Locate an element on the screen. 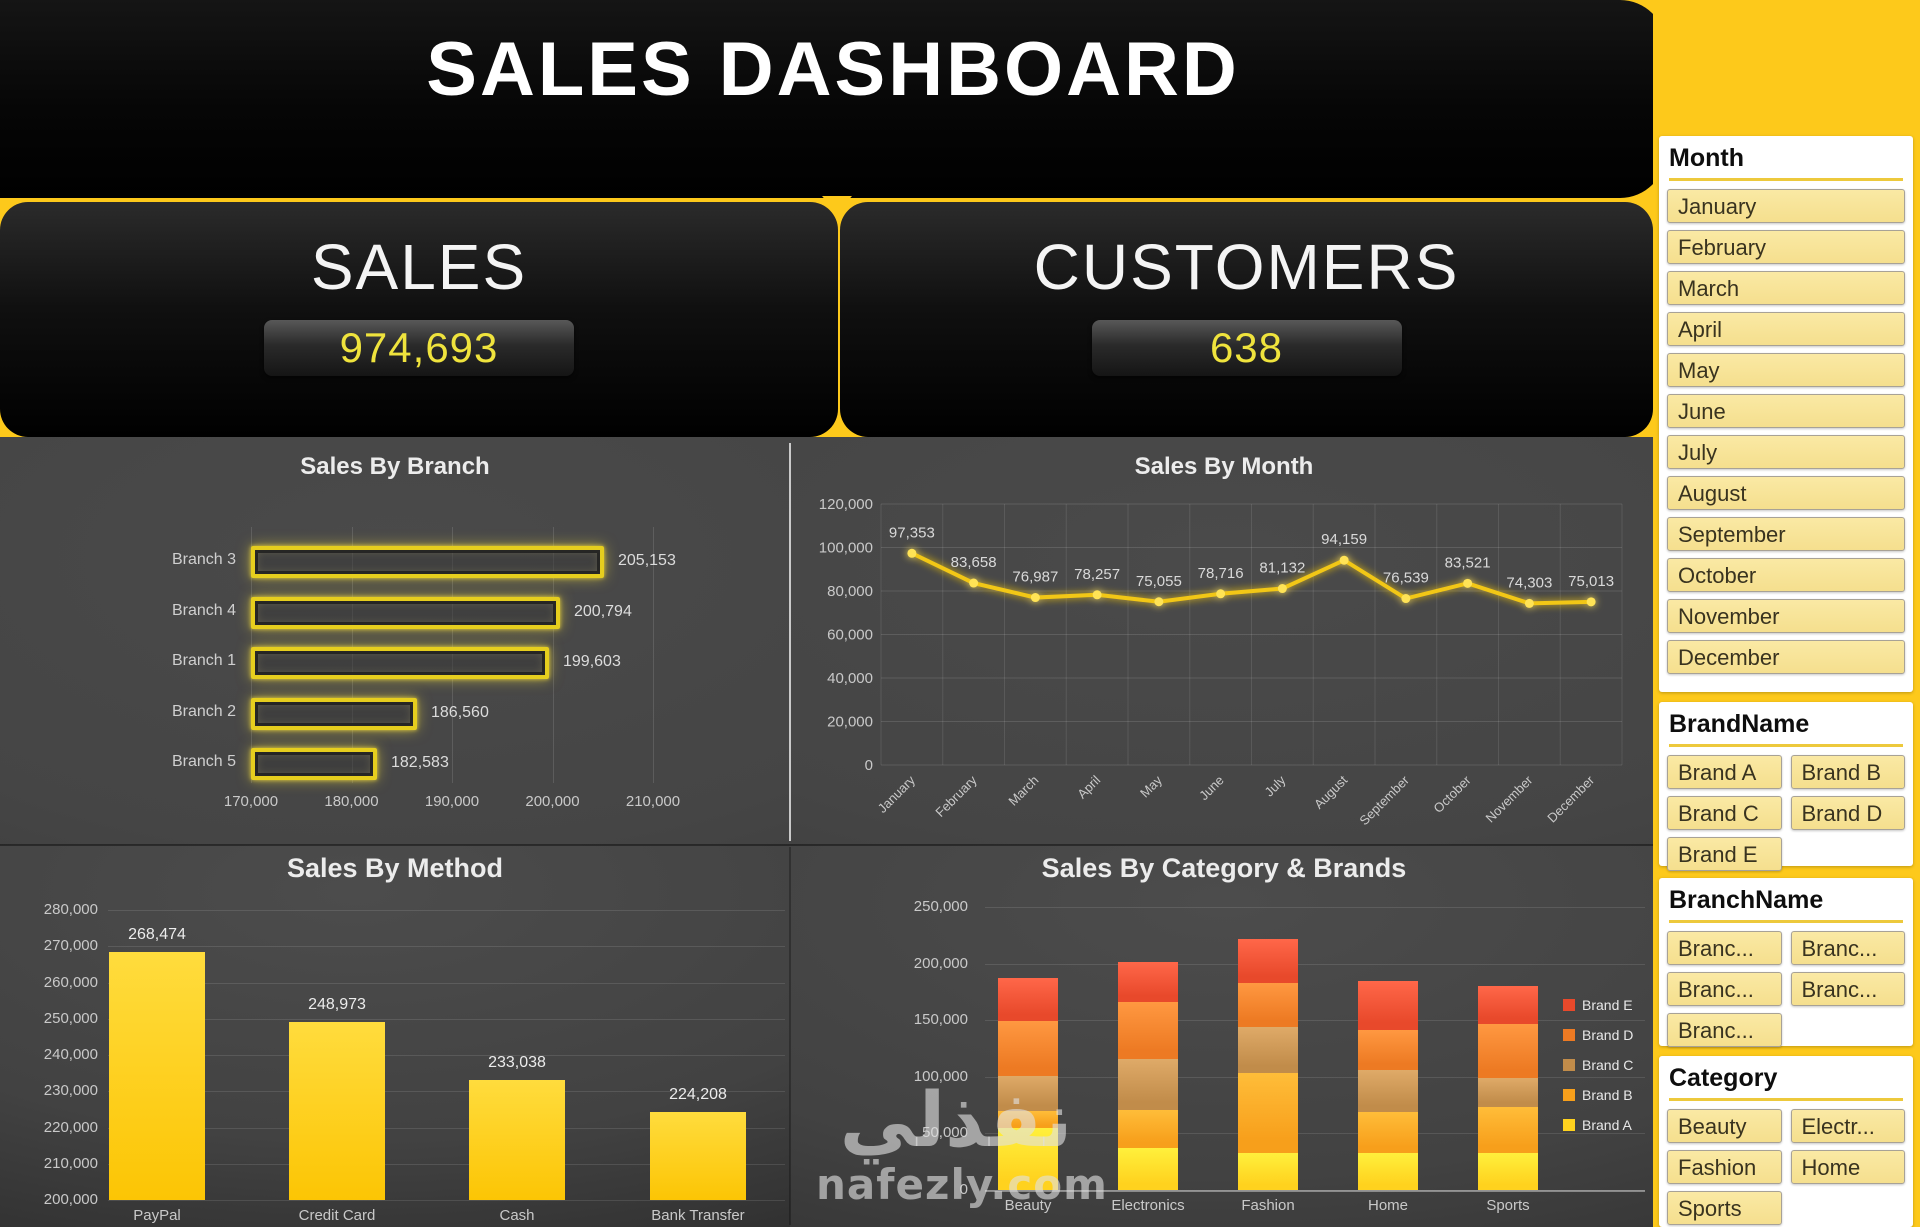 Image resolution: width=1920 pixels, height=1227 pixels. legend-item-brand-a: Brand A is located at coordinates (1598, 1125).